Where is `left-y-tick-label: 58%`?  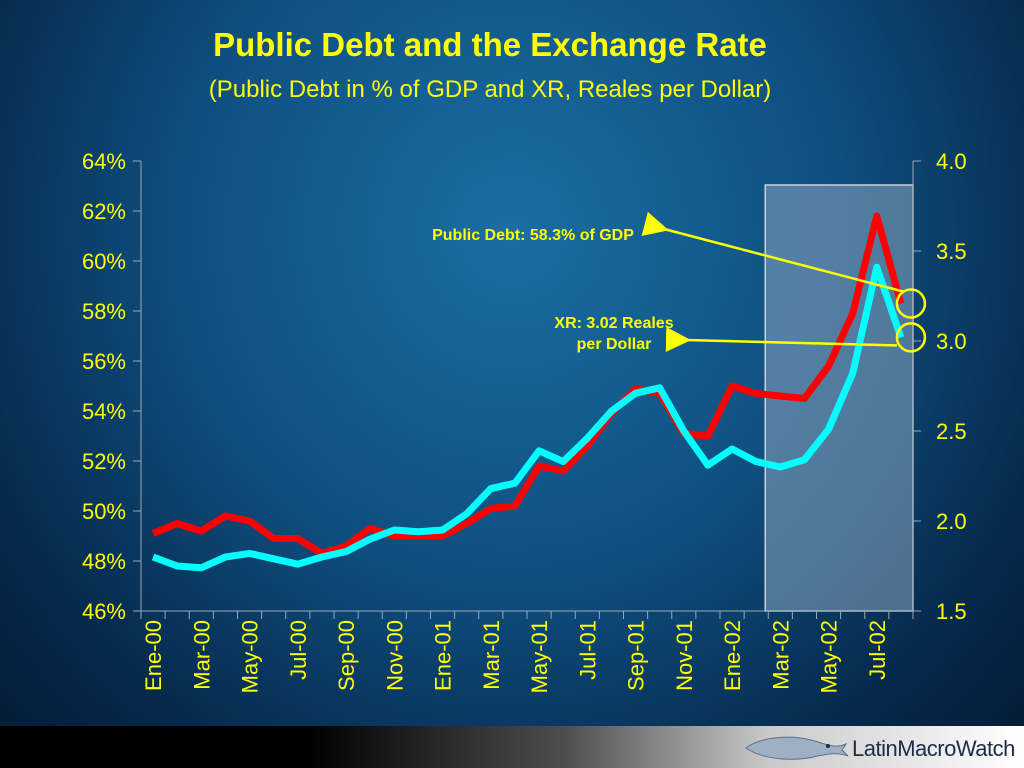
left-y-tick-label: 58% is located at coordinates (104, 311).